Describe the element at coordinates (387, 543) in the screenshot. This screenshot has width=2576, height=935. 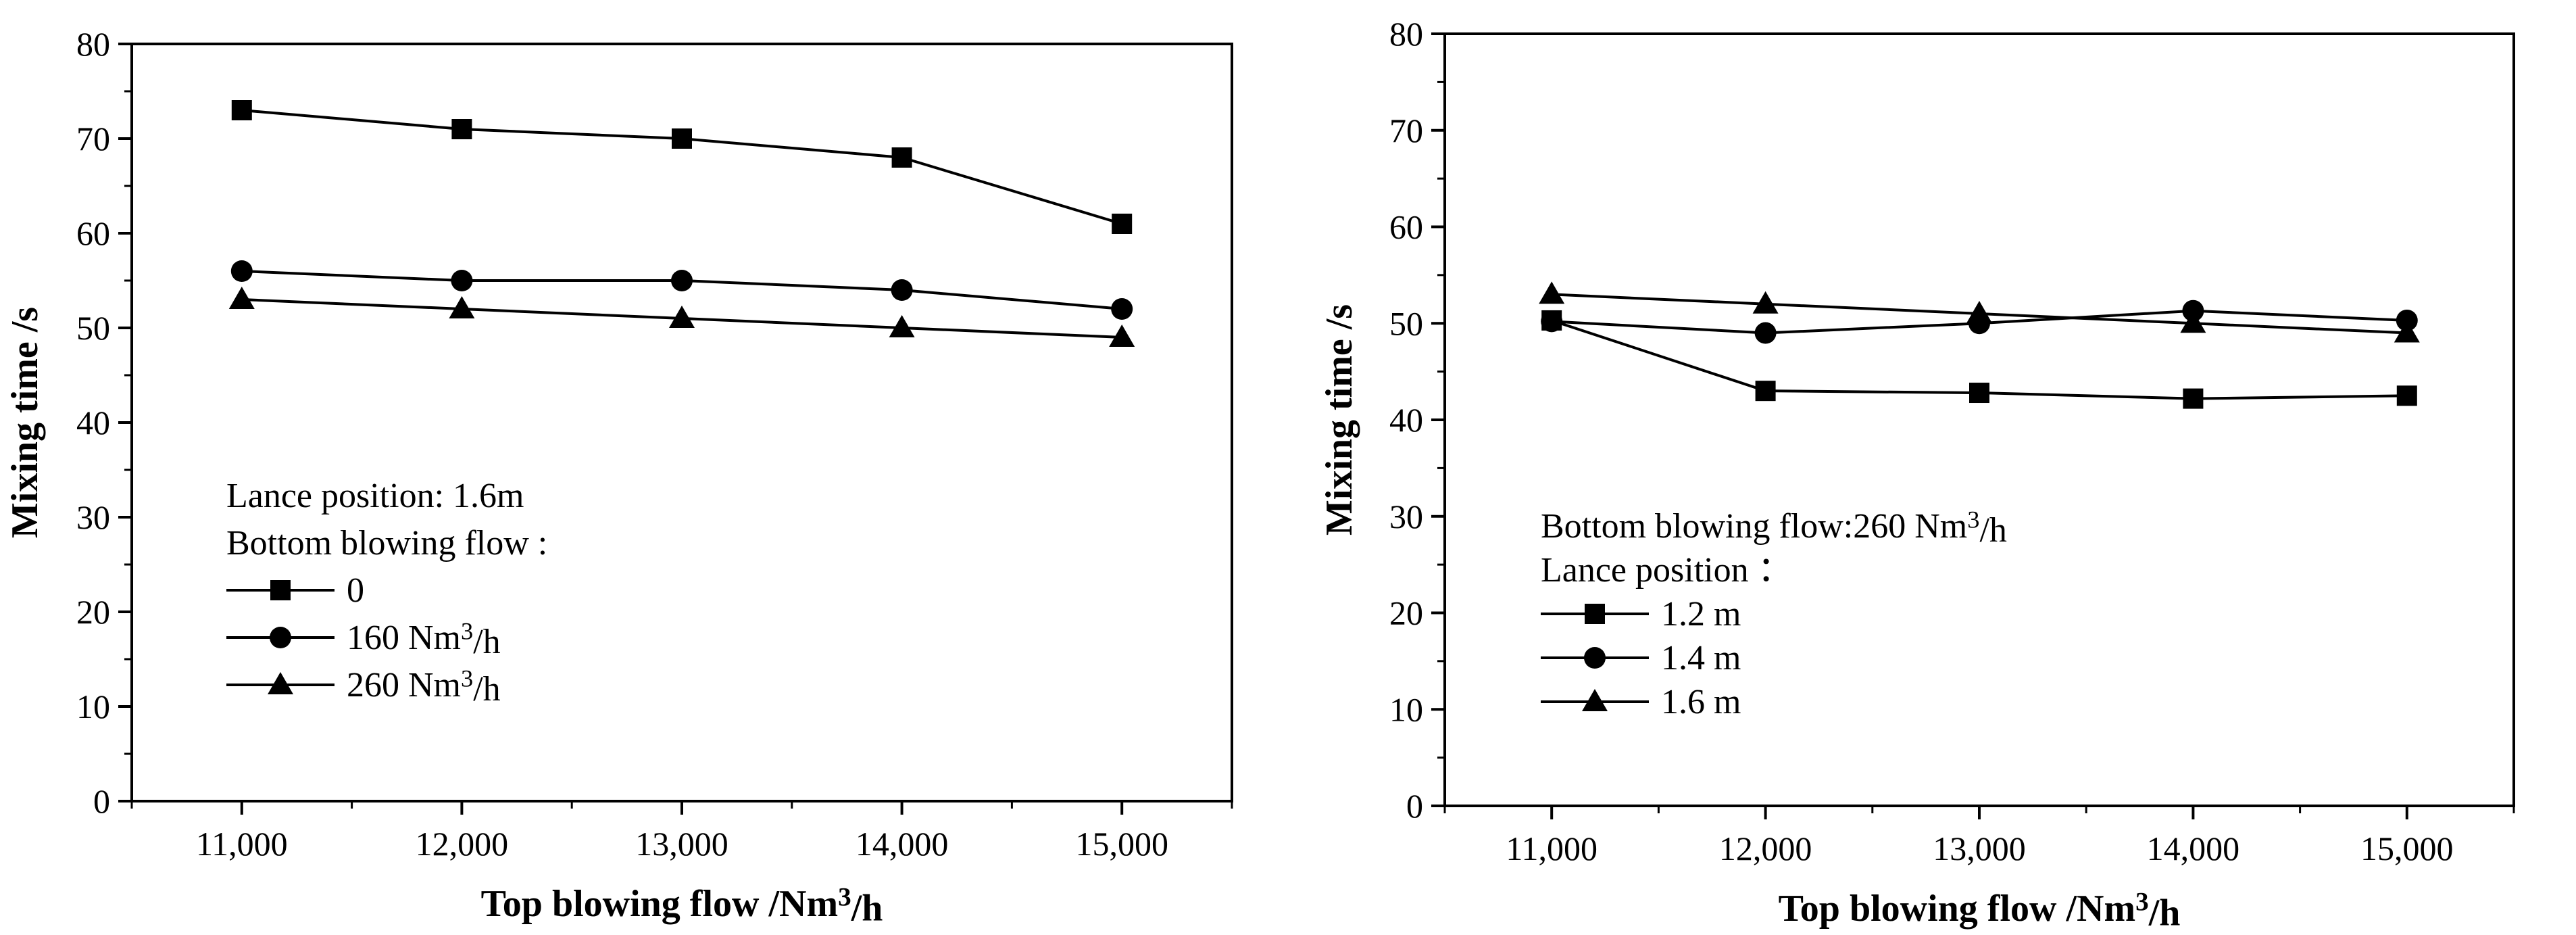
I see `legend-heading: Bottom blowing flow :` at that location.